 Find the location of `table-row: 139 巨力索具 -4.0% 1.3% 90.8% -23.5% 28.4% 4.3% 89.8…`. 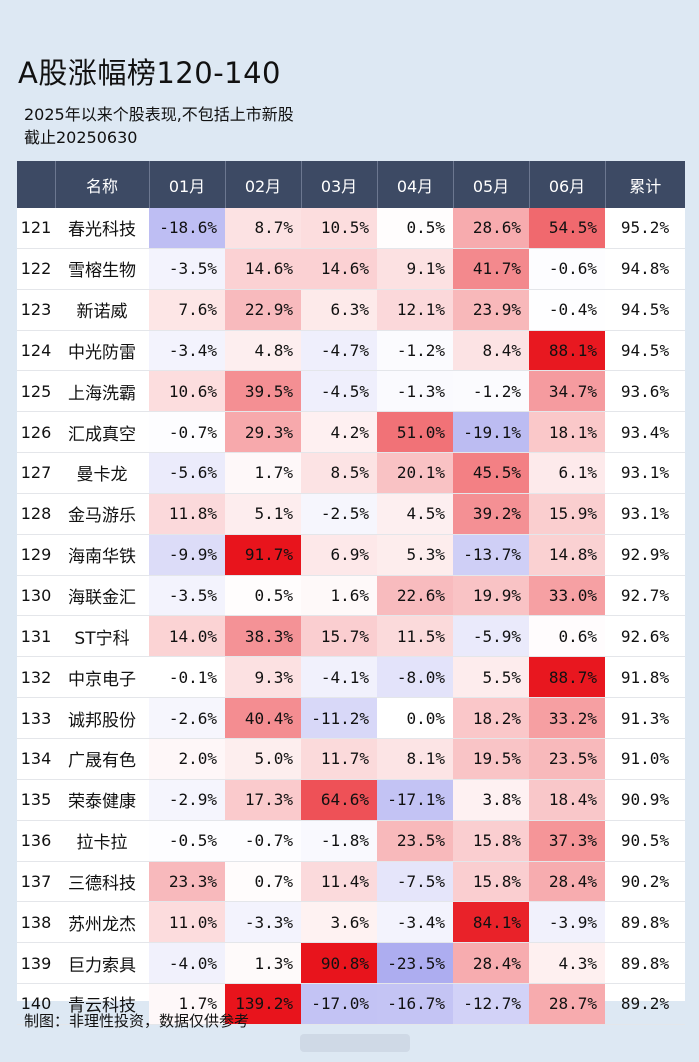

table-row: 139 巨力索具 -4.0% 1.3% 90.8% -23.5% 28.4% 4.3% 89.8… is located at coordinates (351, 963).